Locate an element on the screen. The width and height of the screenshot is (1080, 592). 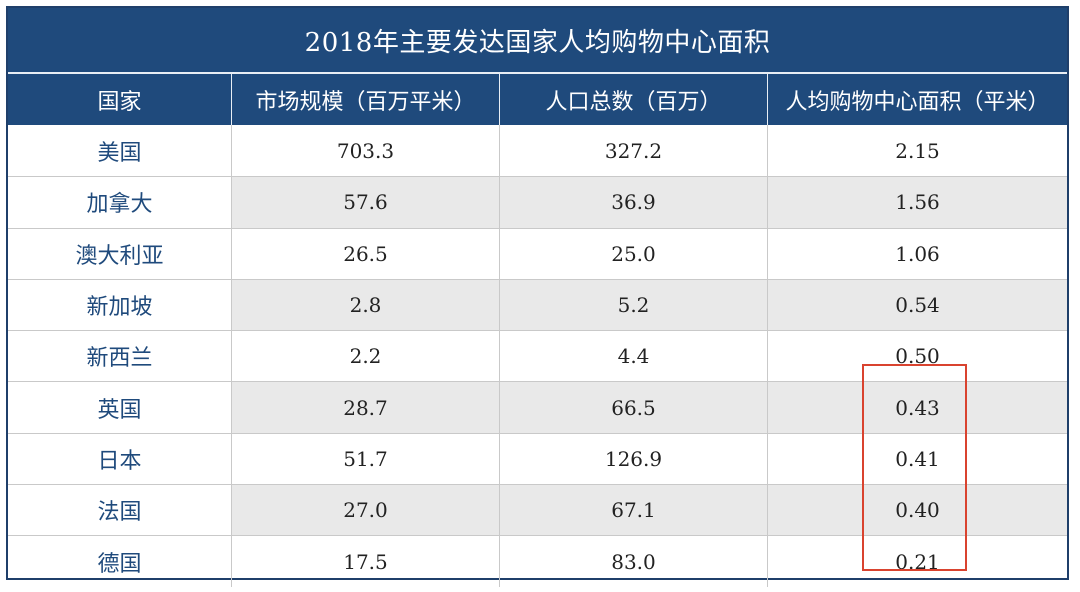
table-row: 新加坡 2.8 5.2 0.54 is located at coordinates (537, 304).